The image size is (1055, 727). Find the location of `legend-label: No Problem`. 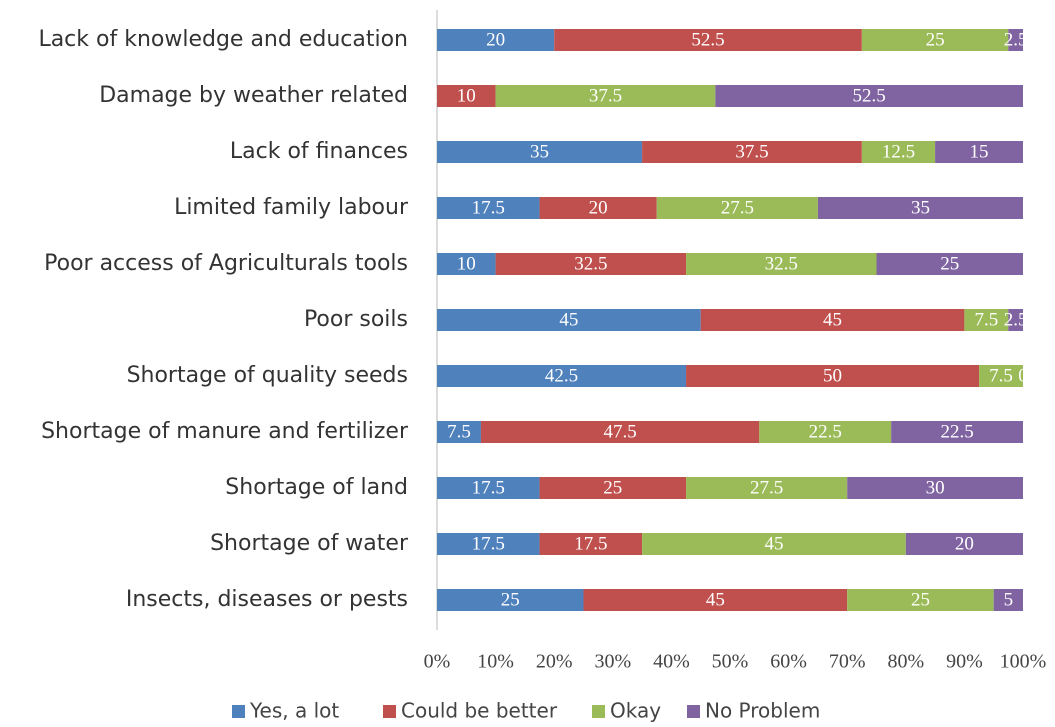

legend-label: No Problem is located at coordinates (762, 711).